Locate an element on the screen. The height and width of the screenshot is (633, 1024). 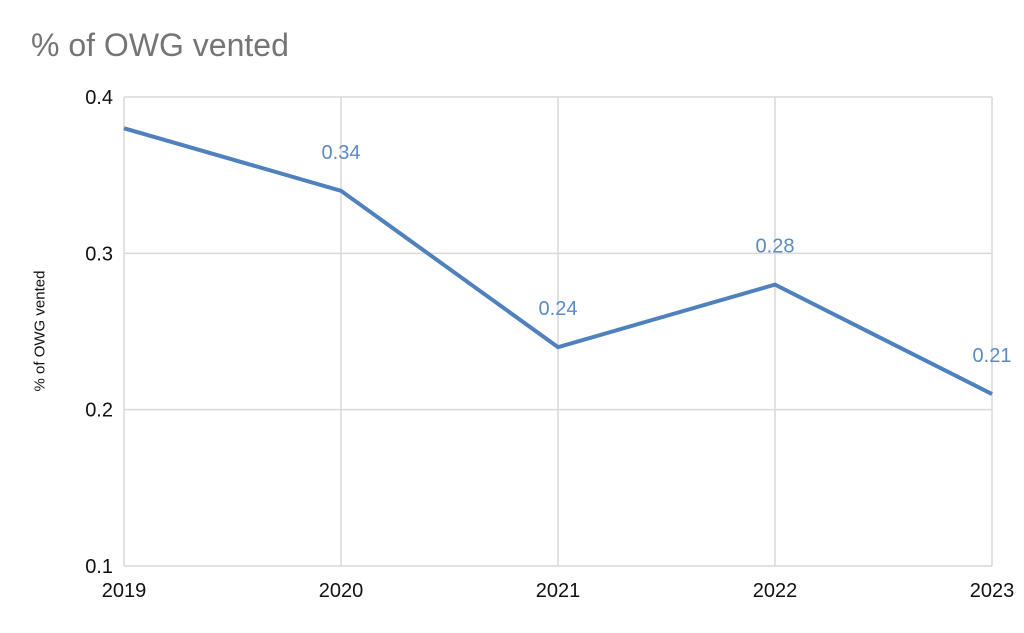
y-tick-label: 0.1 is located at coordinates (99, 567).